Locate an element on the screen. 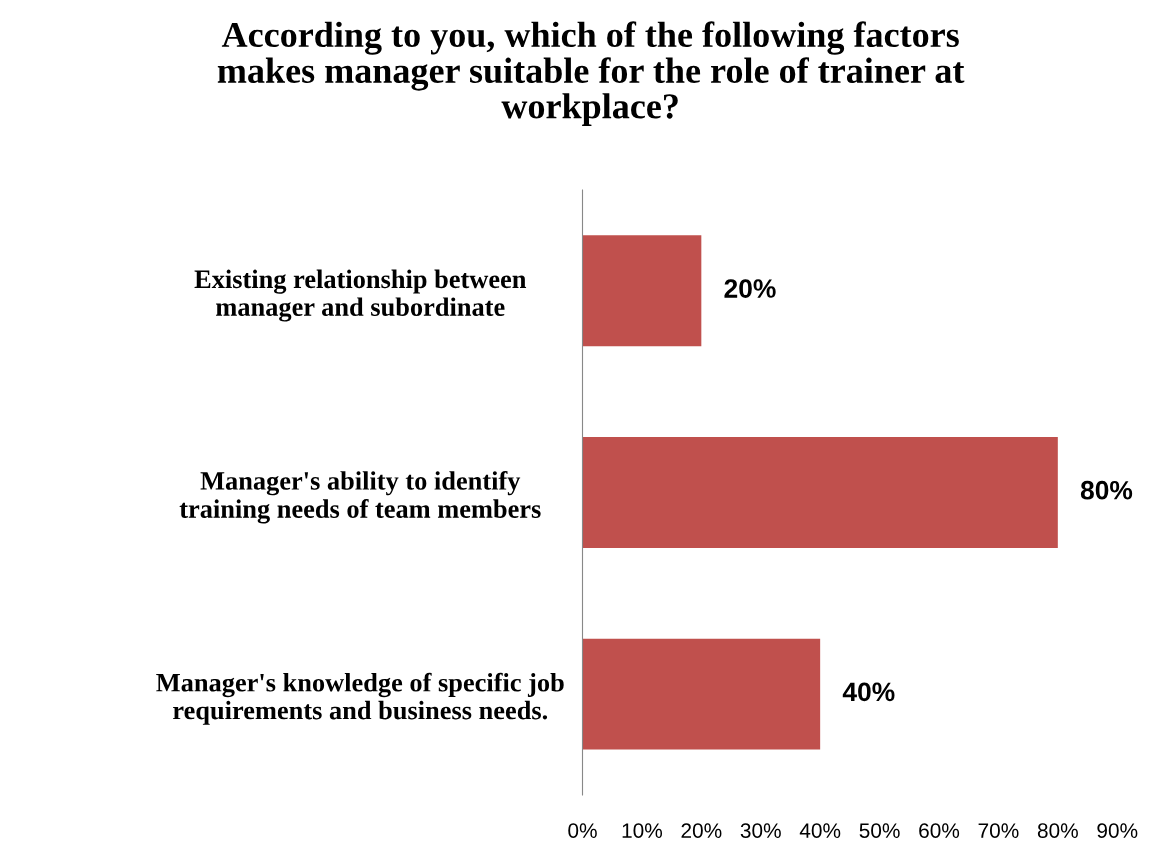  y-tick-label: Manager's knowledge of specific job requirements and business needs. is located at coordinates (360, 698).